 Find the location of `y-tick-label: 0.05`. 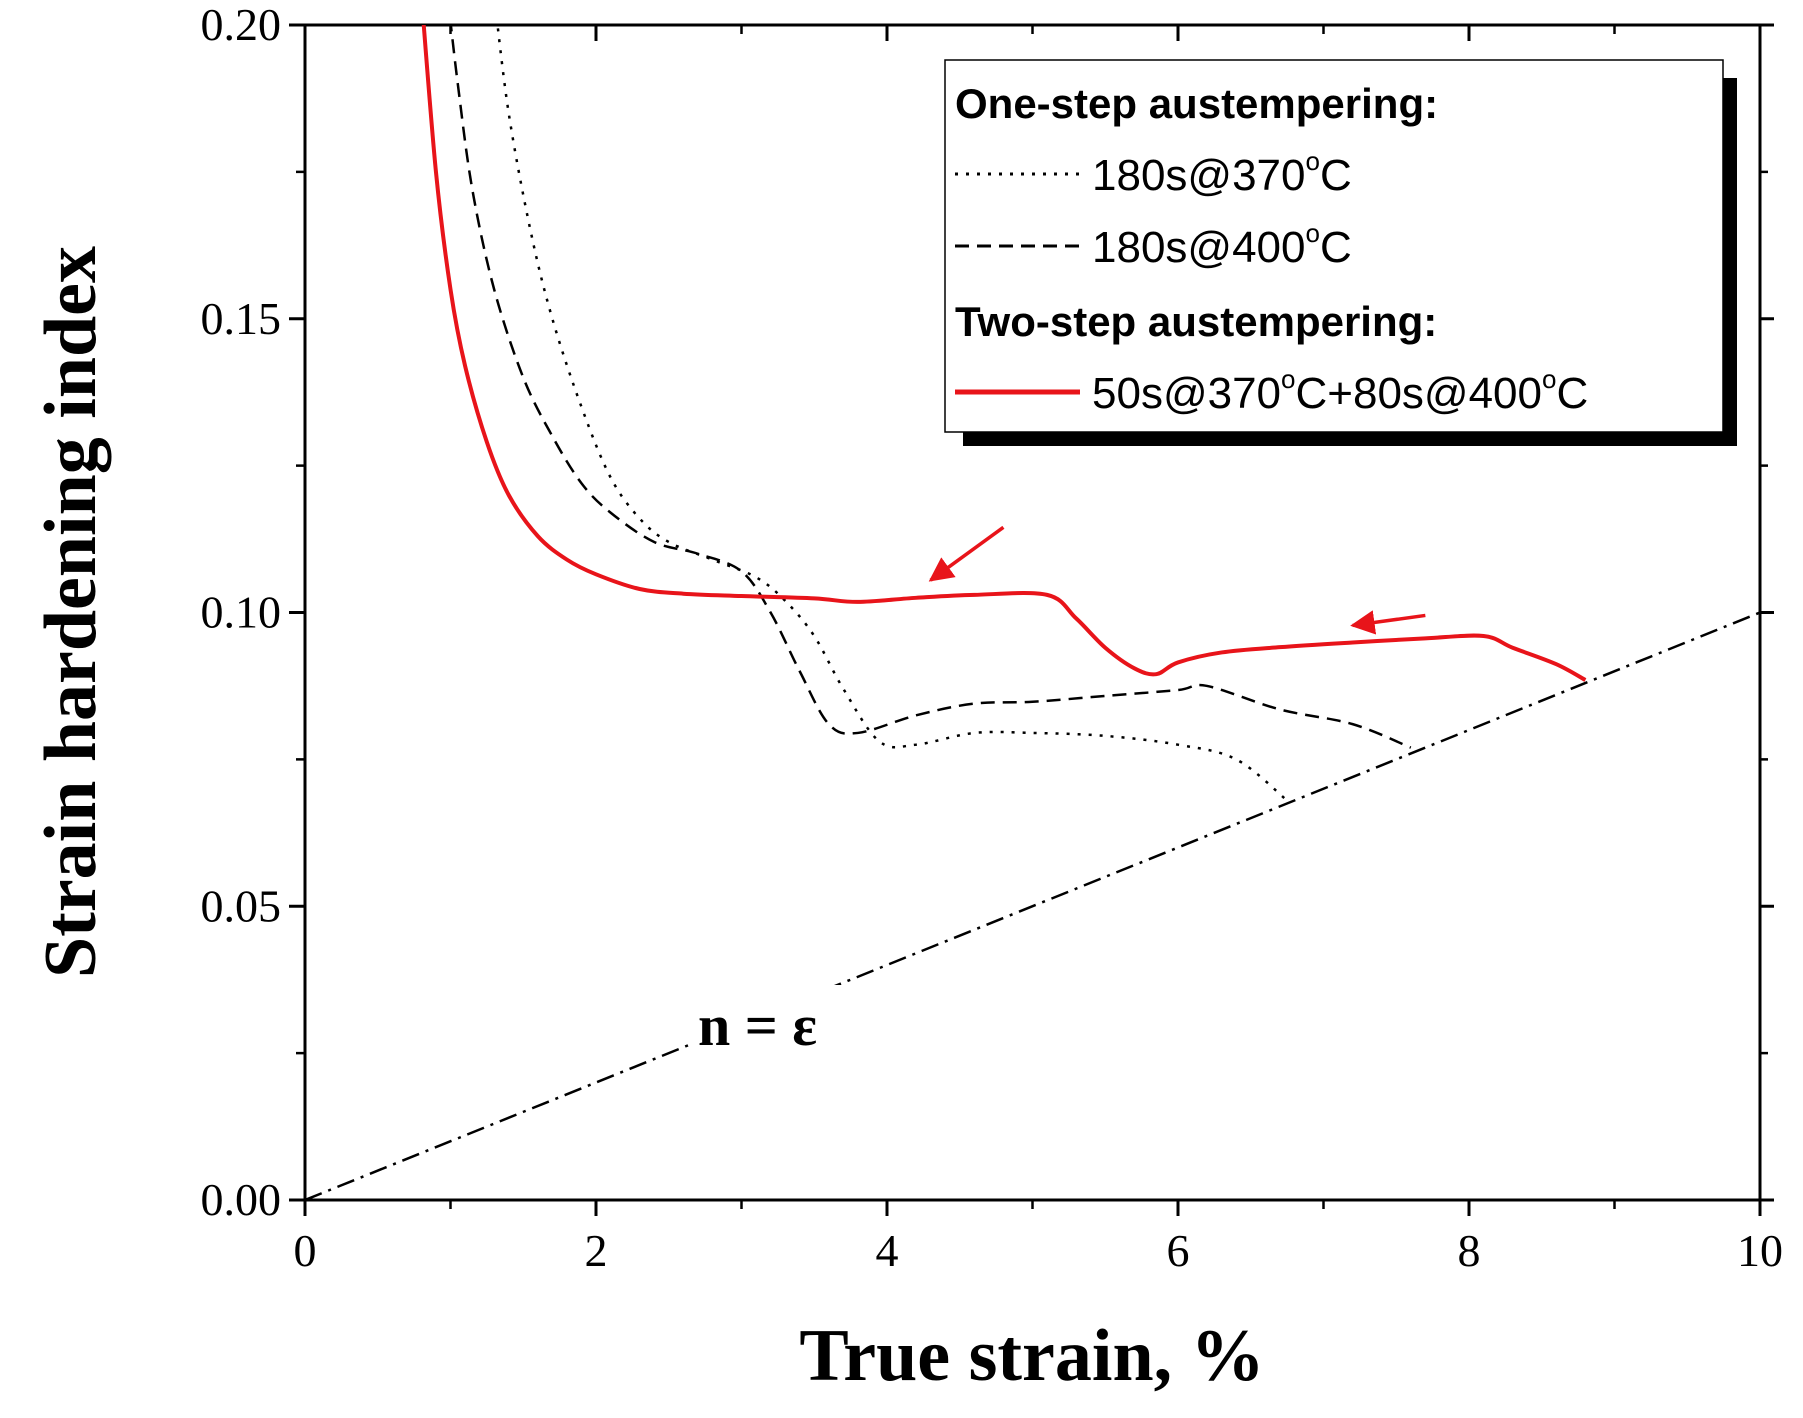

y-tick-label: 0.05 is located at coordinates (241, 905).